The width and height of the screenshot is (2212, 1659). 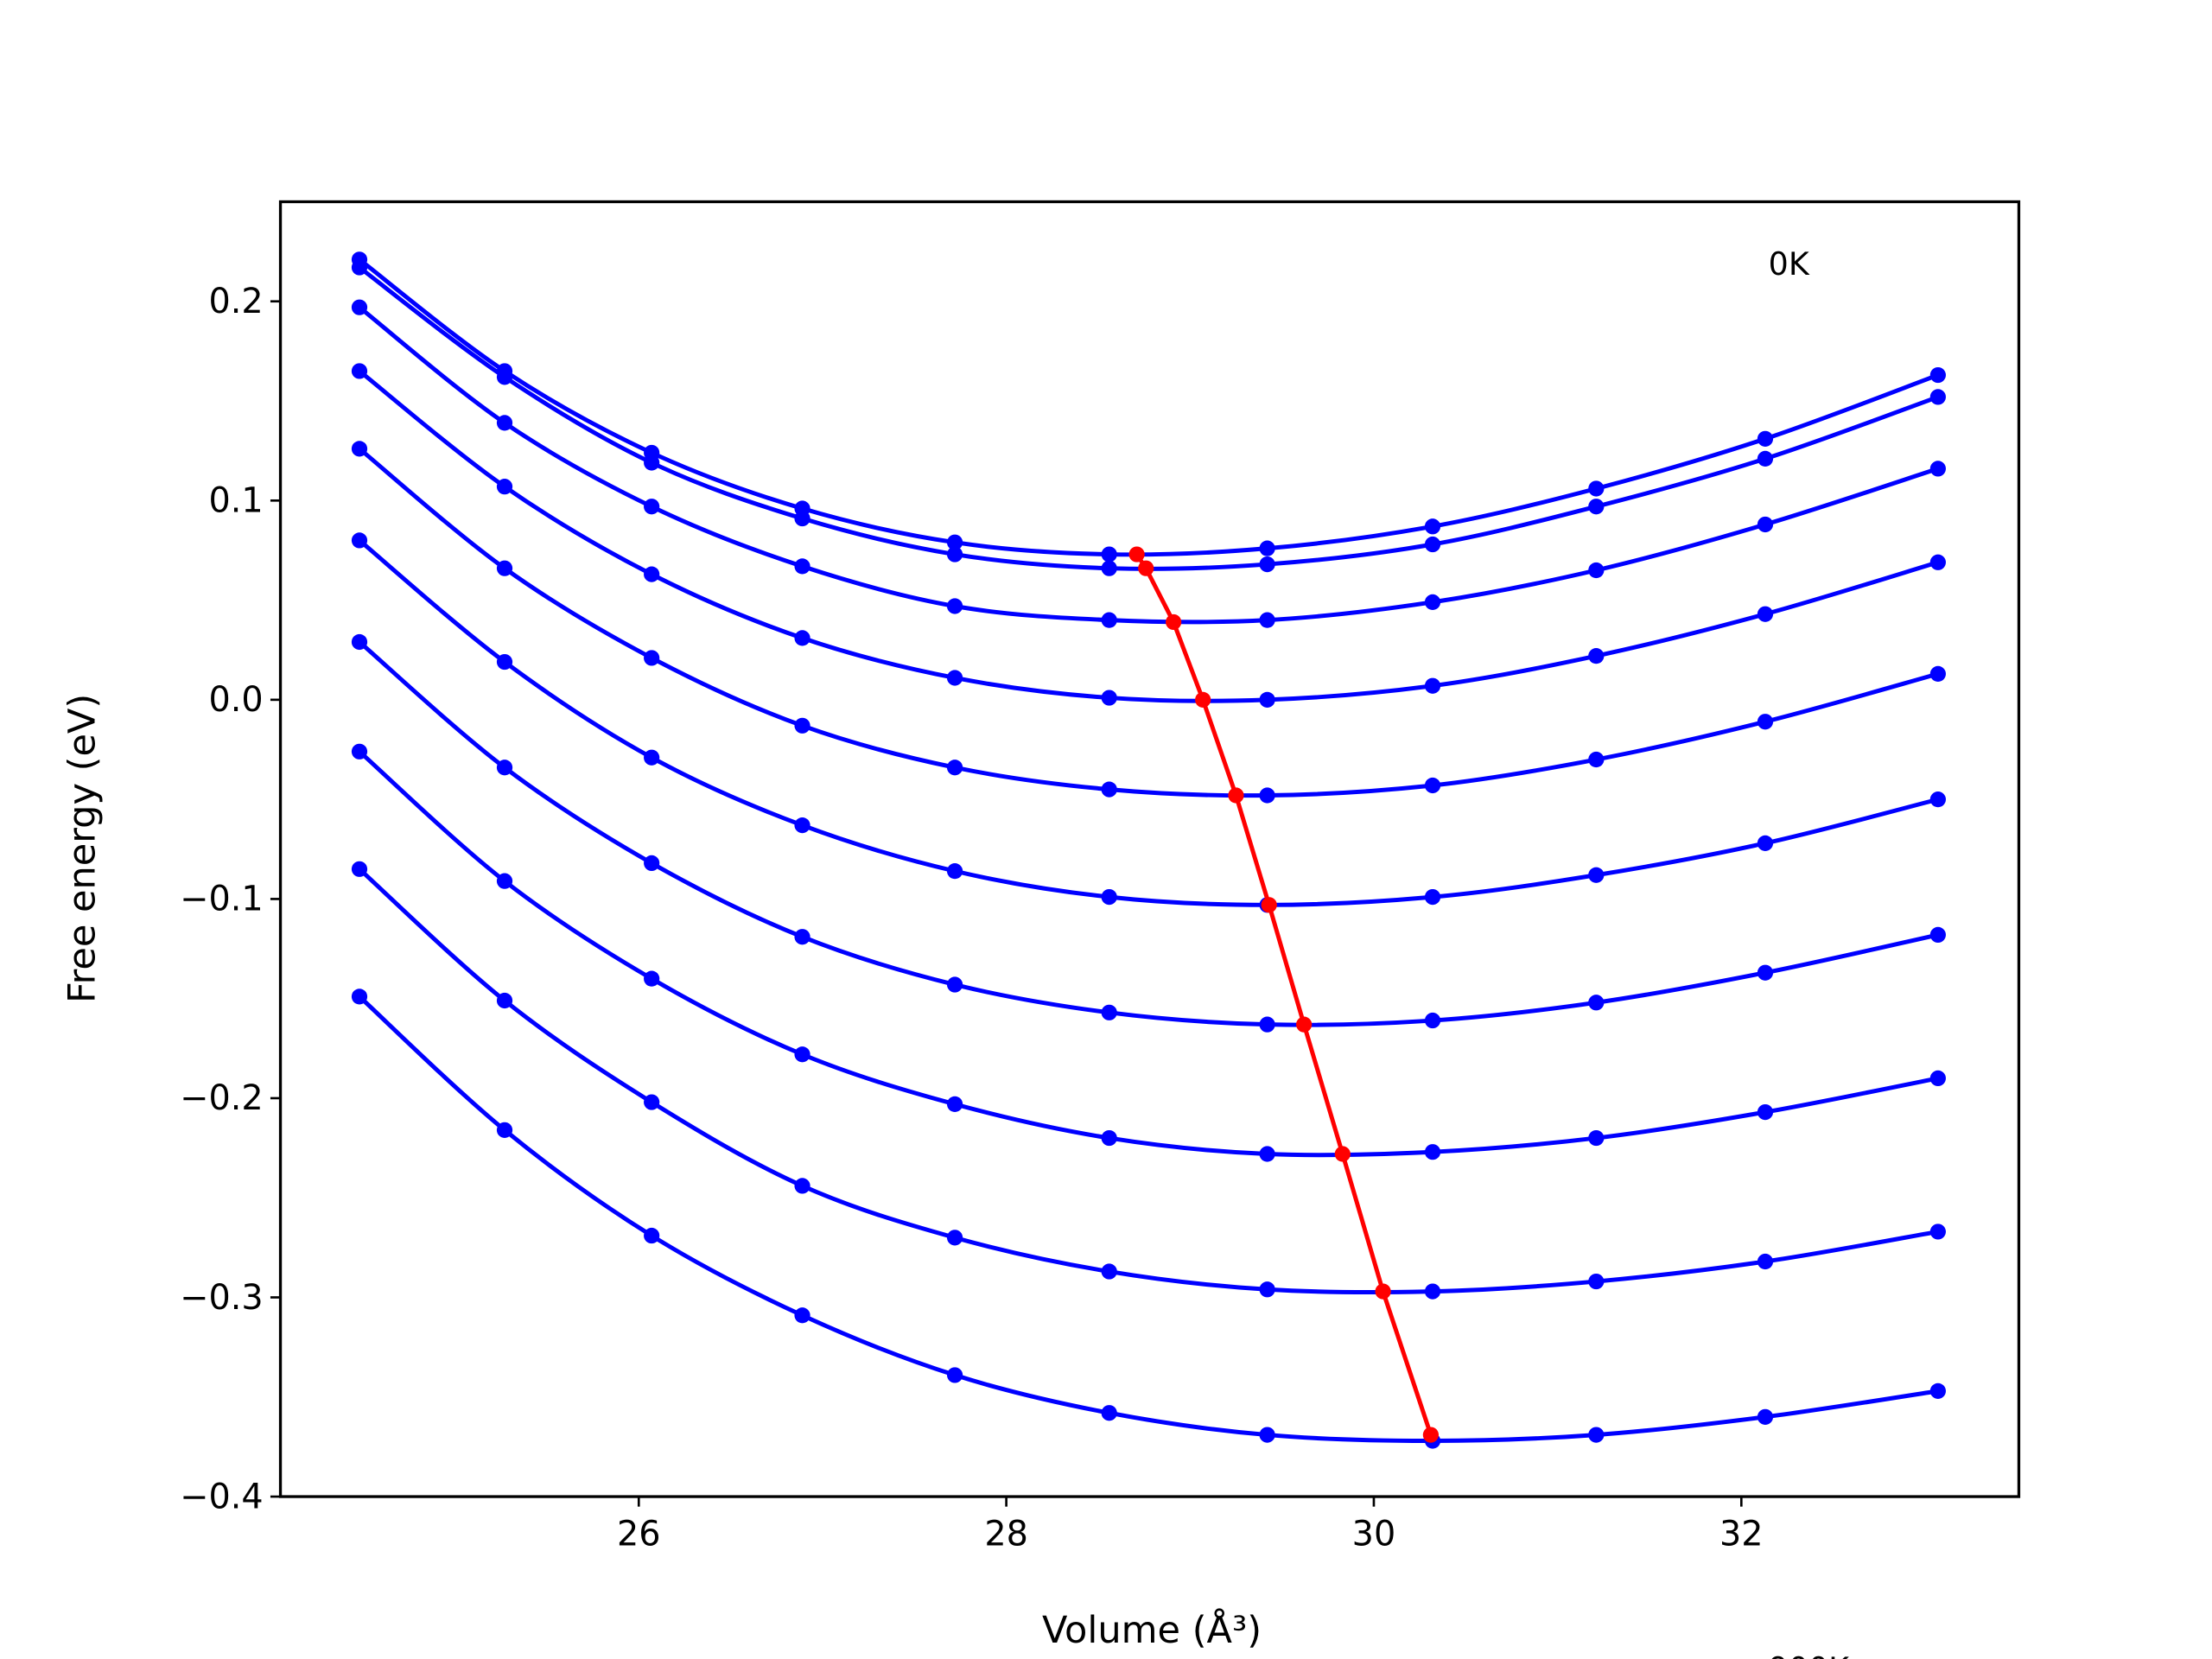 I want to click on annotation: 900K, so click(x=1809, y=1654).